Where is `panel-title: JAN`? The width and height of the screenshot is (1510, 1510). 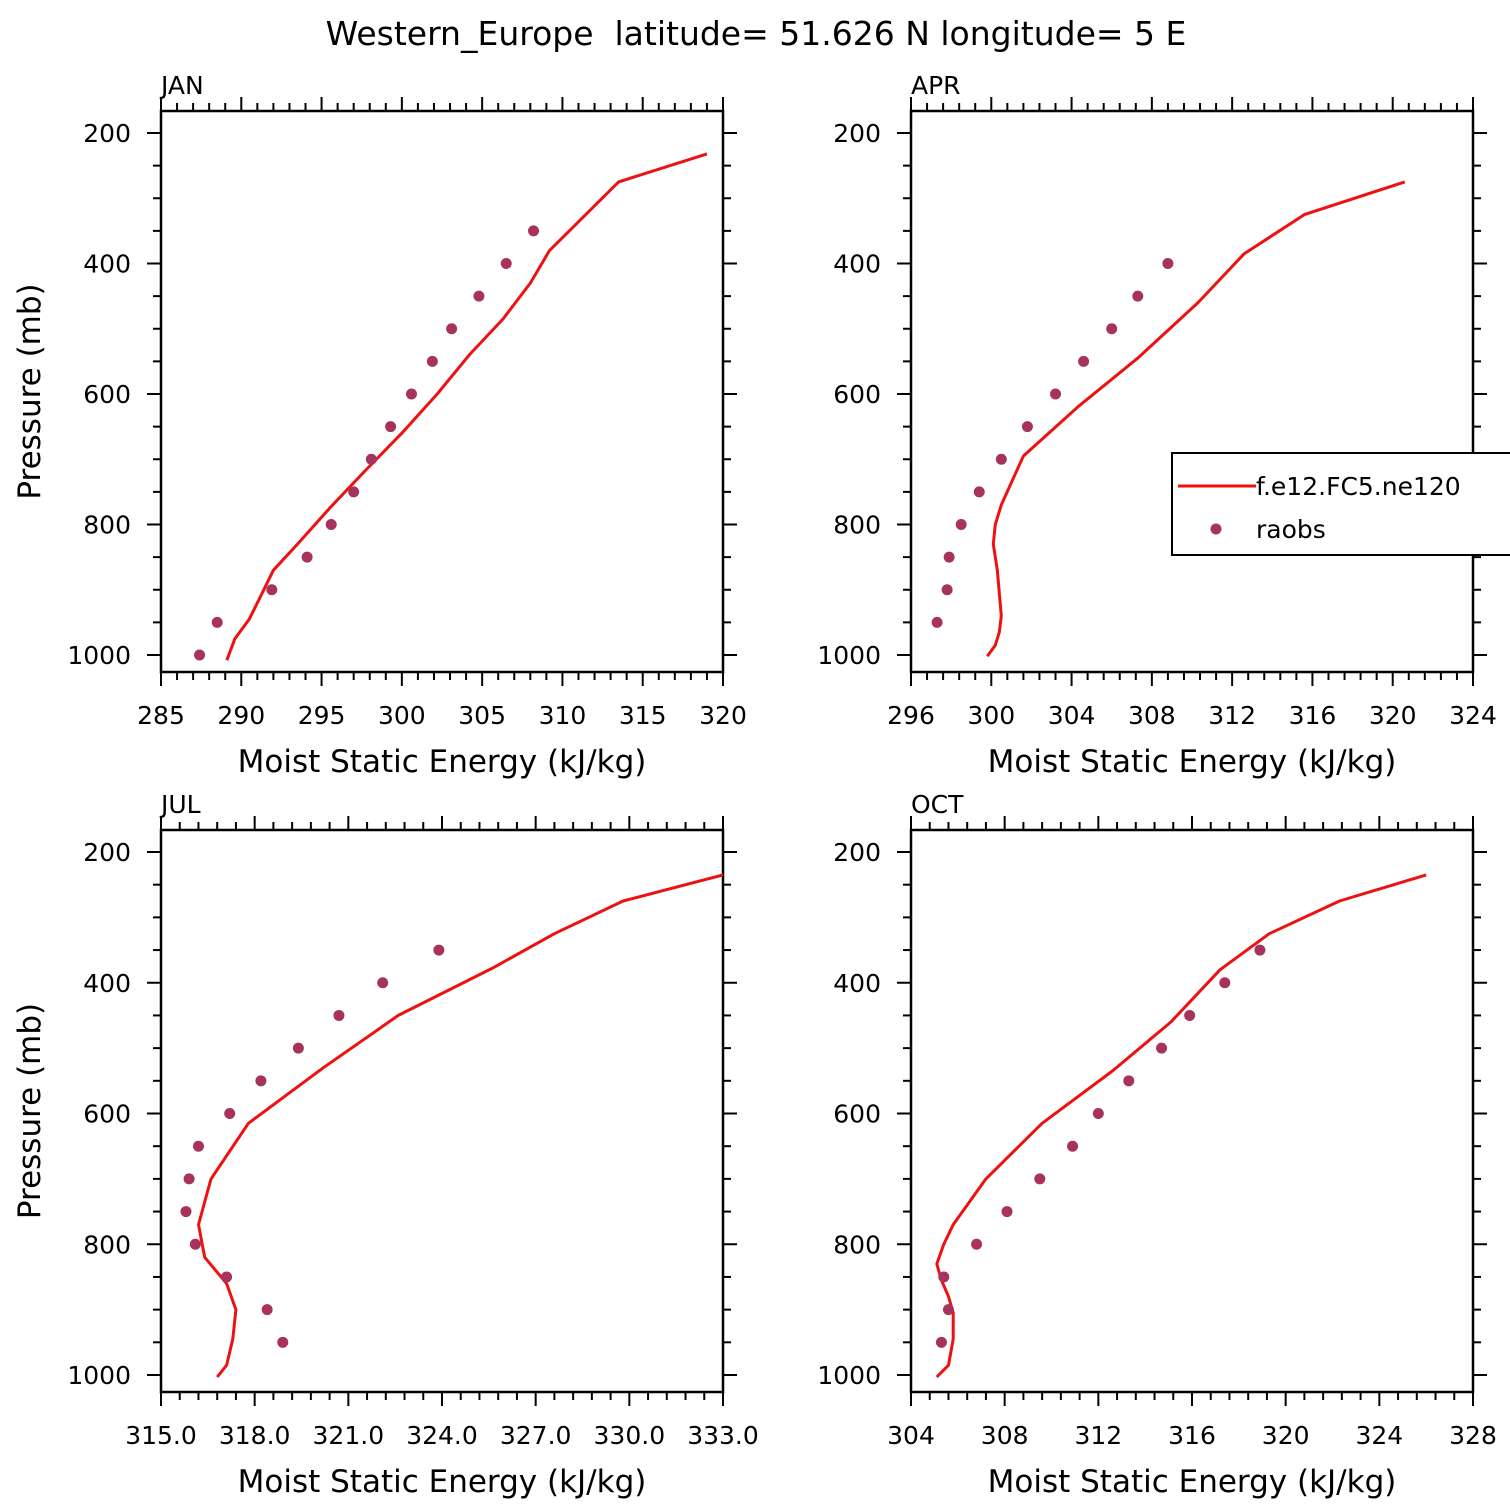 panel-title: JAN is located at coordinates (181, 85).